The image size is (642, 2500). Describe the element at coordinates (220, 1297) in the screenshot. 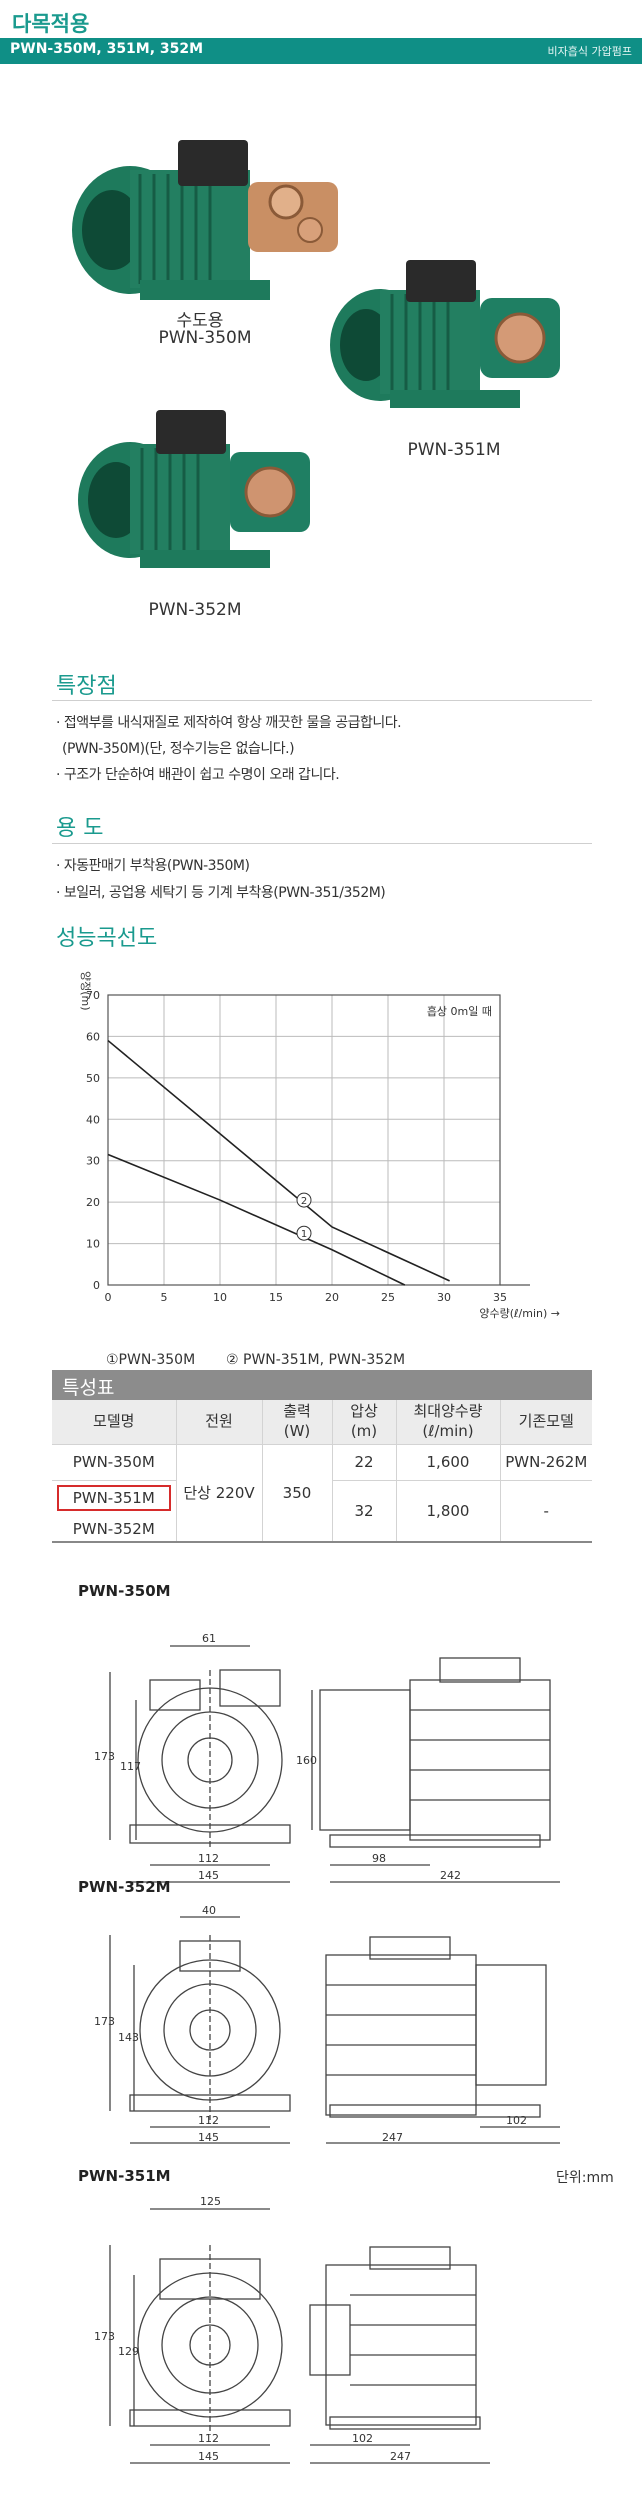

I see `x-tick-label: 10` at that location.